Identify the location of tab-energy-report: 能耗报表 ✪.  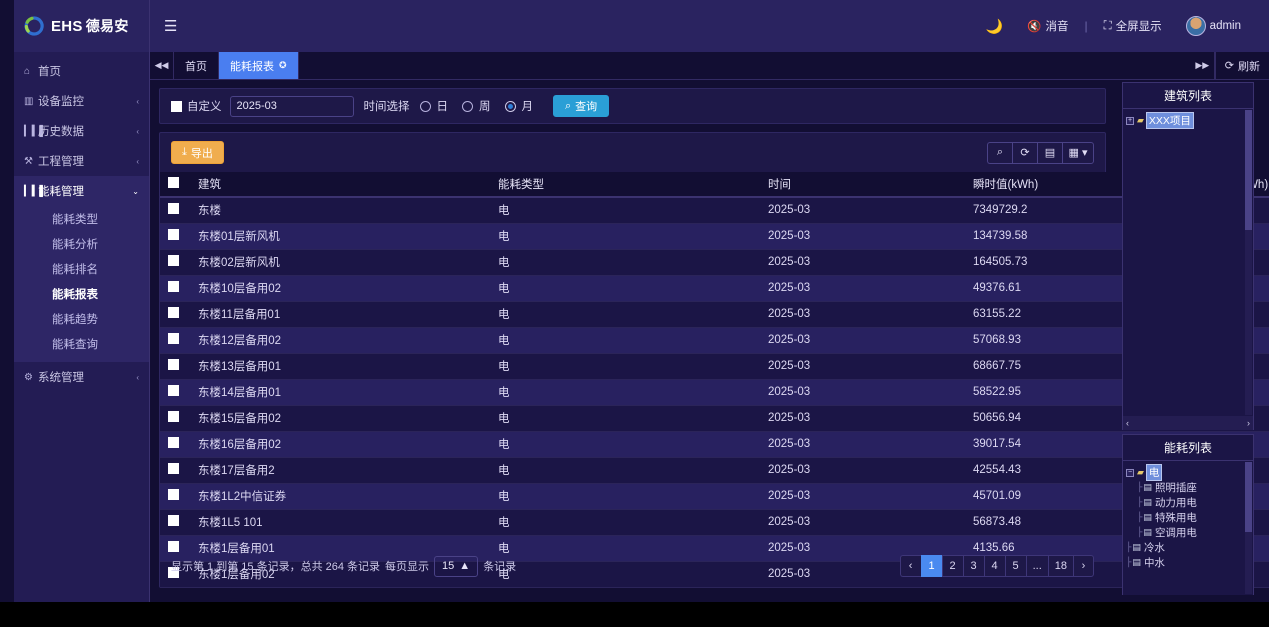
(259, 65).